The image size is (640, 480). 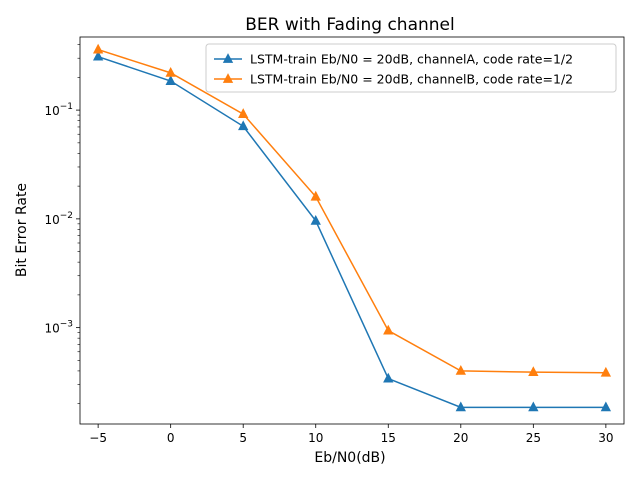 What do you see at coordinates (460, 438) in the screenshot?
I see `x-tick-label: 20` at bounding box center [460, 438].